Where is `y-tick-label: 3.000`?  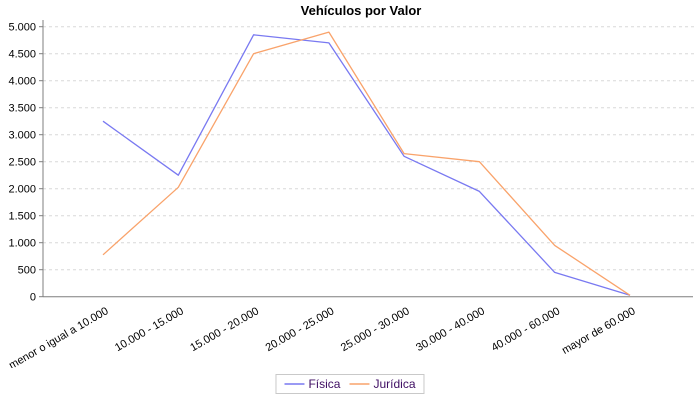 y-tick-label: 3.000 is located at coordinates (22, 136).